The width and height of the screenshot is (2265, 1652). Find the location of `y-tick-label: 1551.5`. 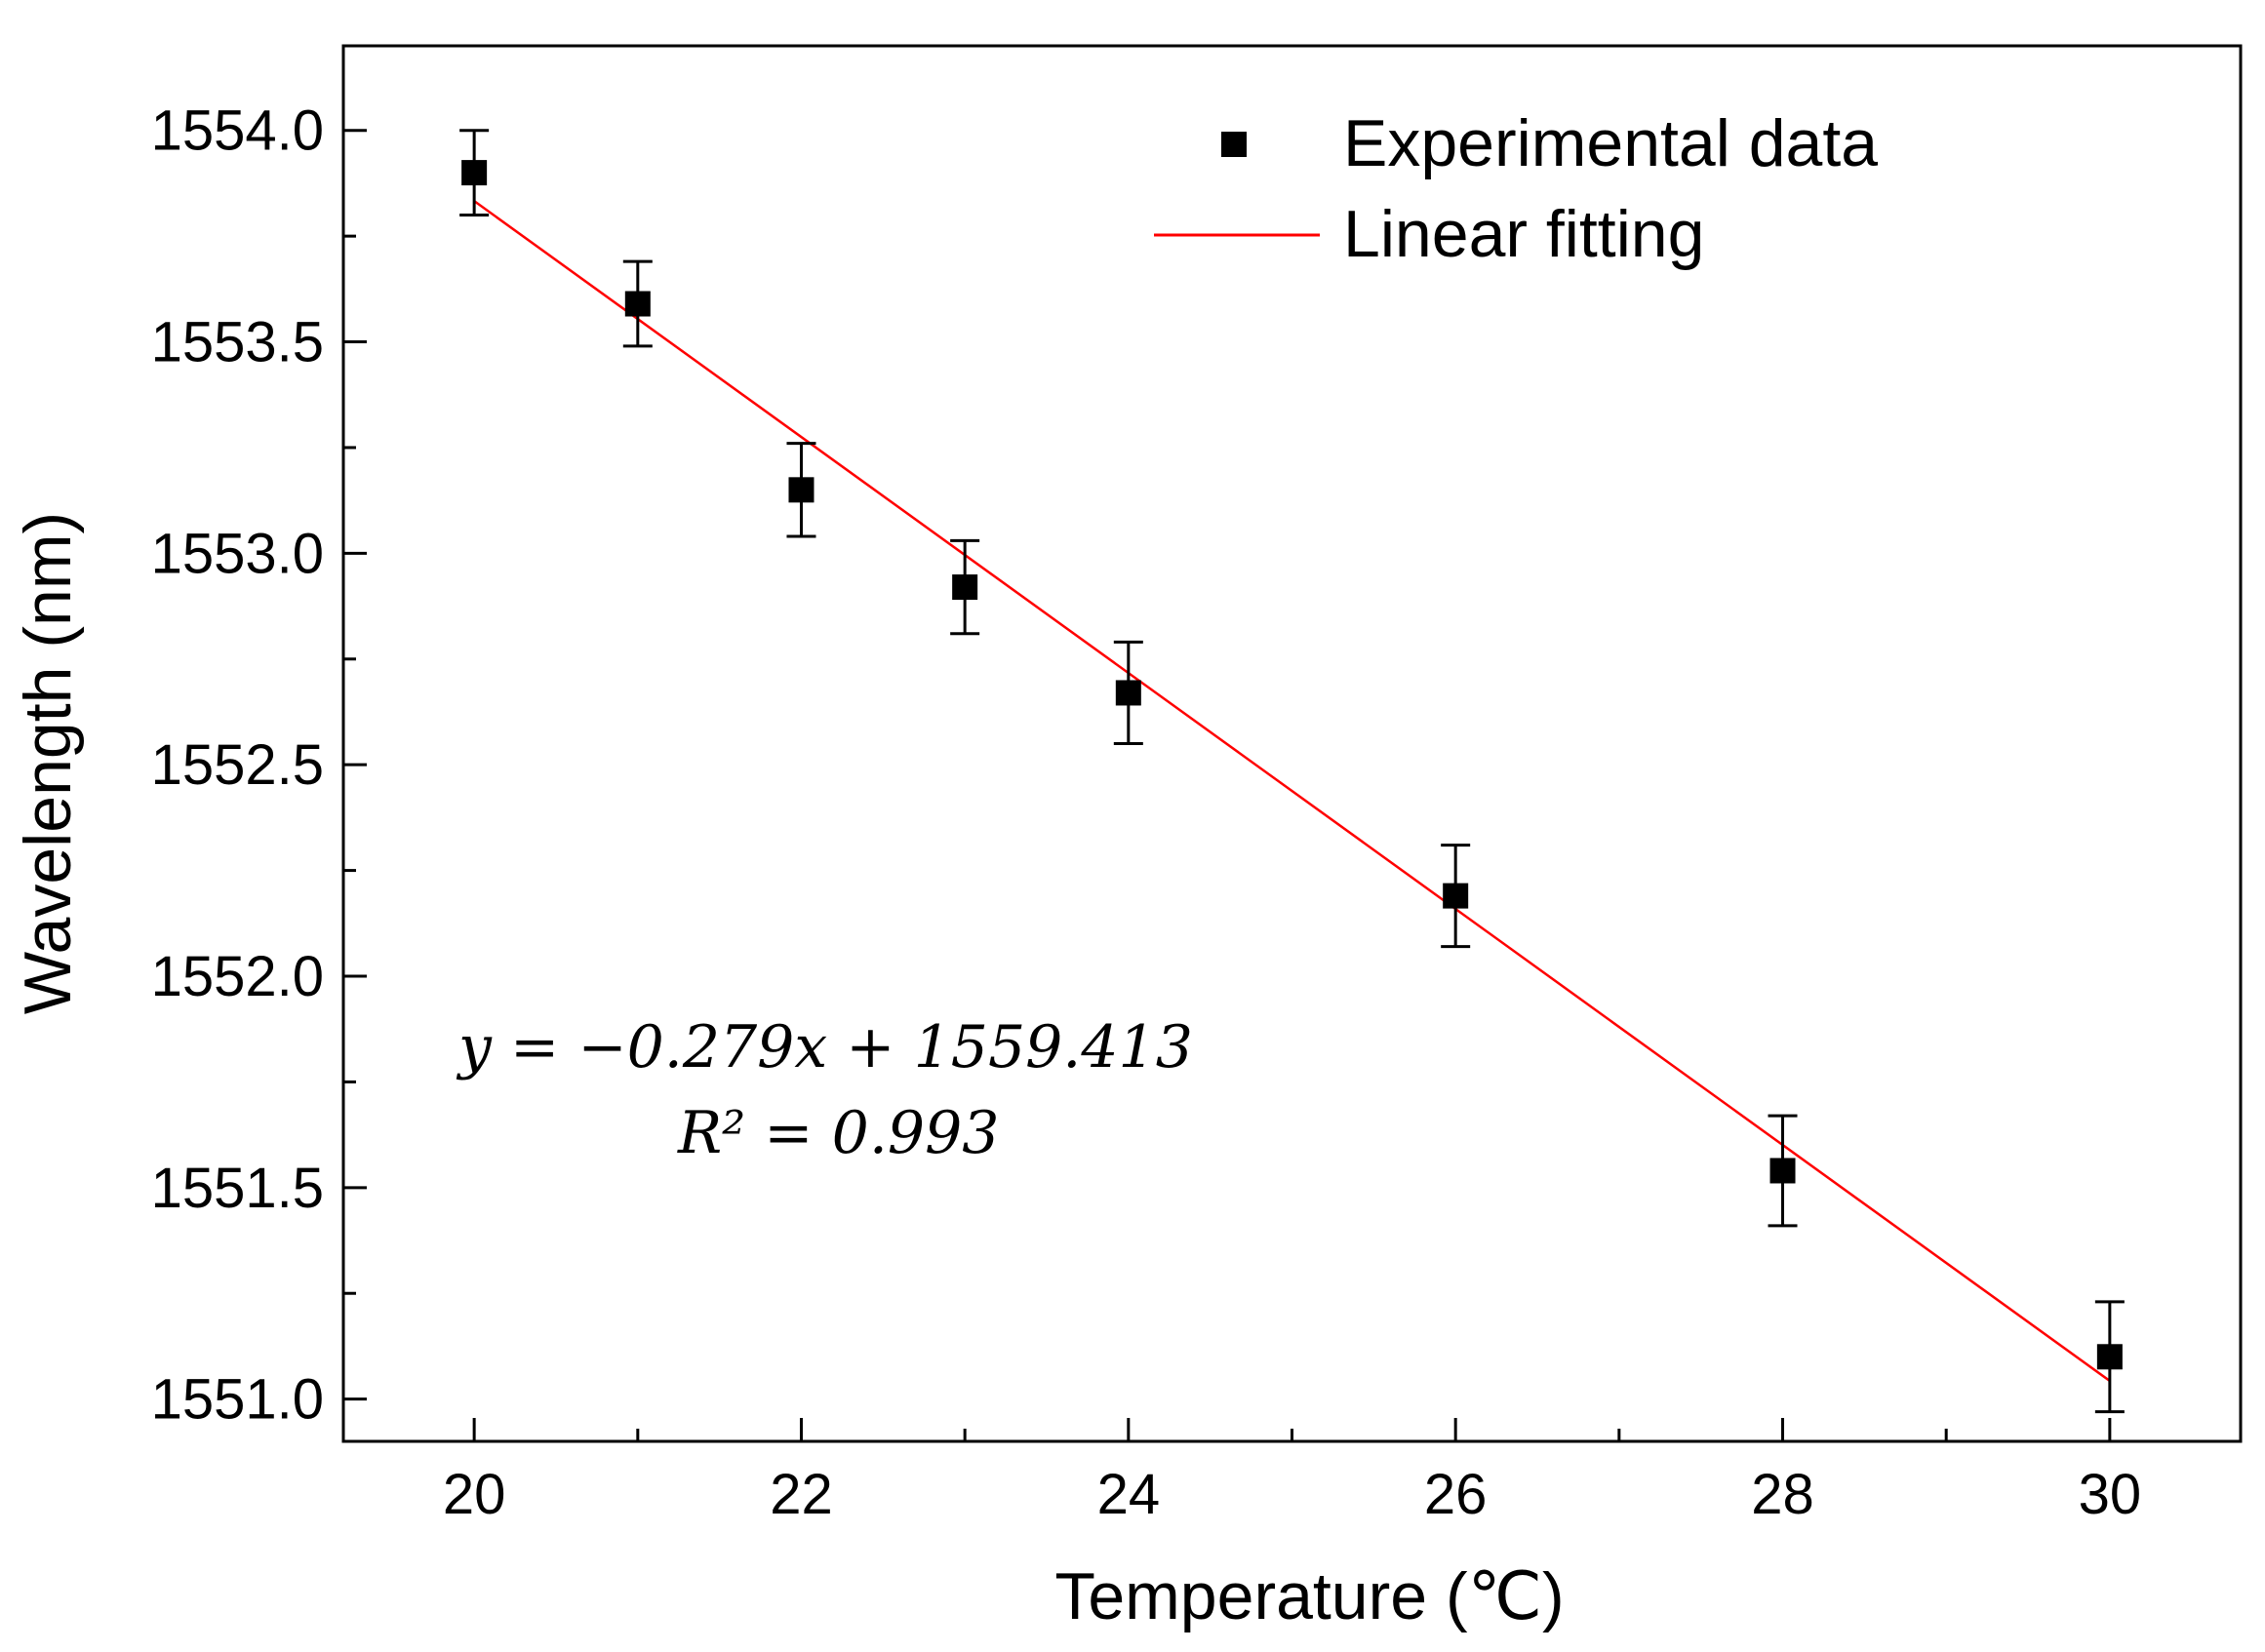

y-tick-label: 1551.5 is located at coordinates (238, 1188).